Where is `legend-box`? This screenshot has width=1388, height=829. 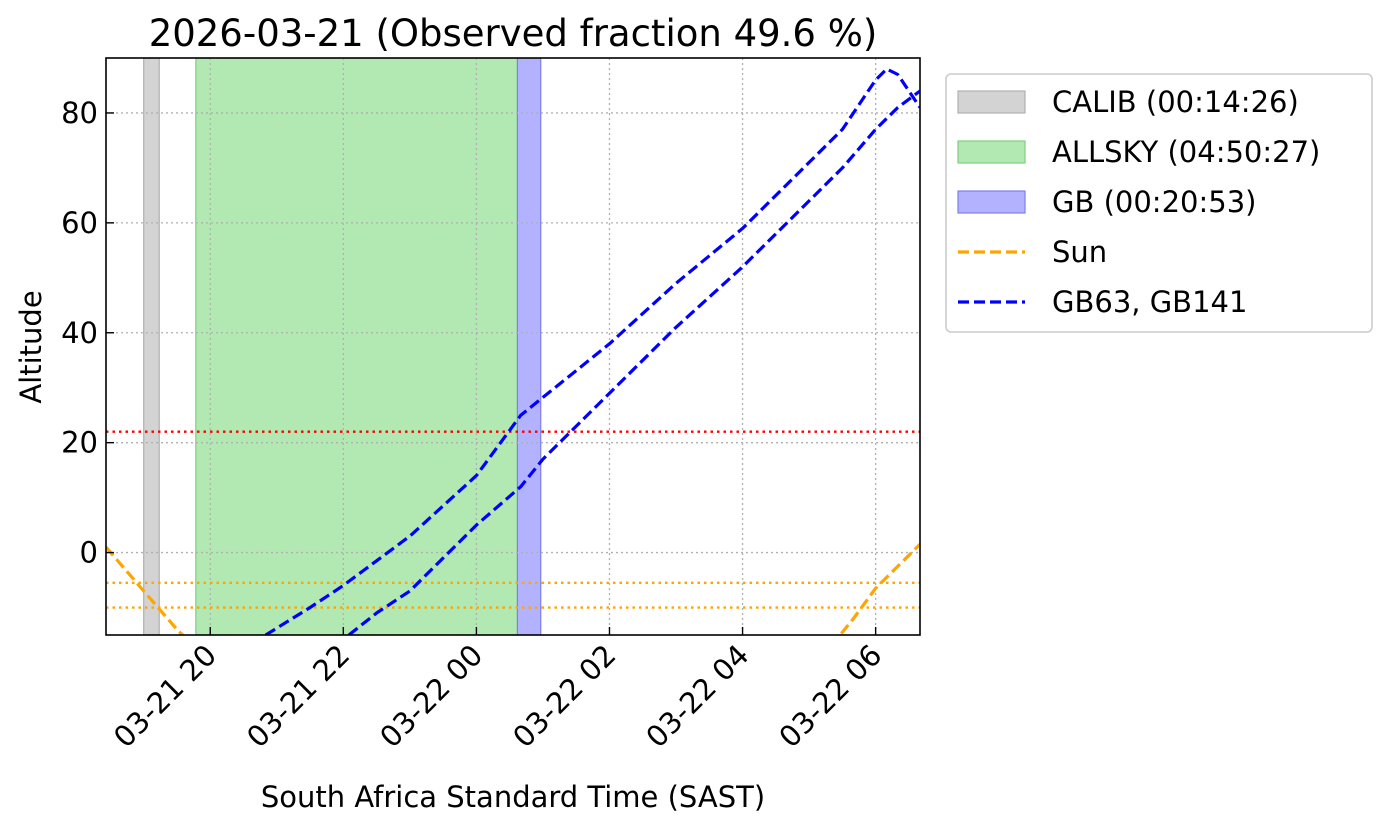 legend-box is located at coordinates (1159, 203).